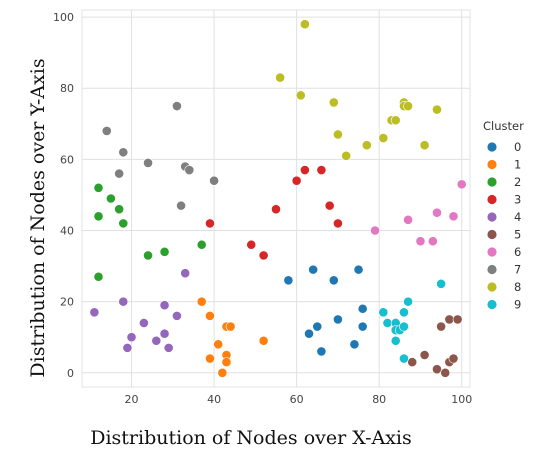  Describe the element at coordinates (461, 399) in the screenshot. I see `x-tick-label: 100` at that location.